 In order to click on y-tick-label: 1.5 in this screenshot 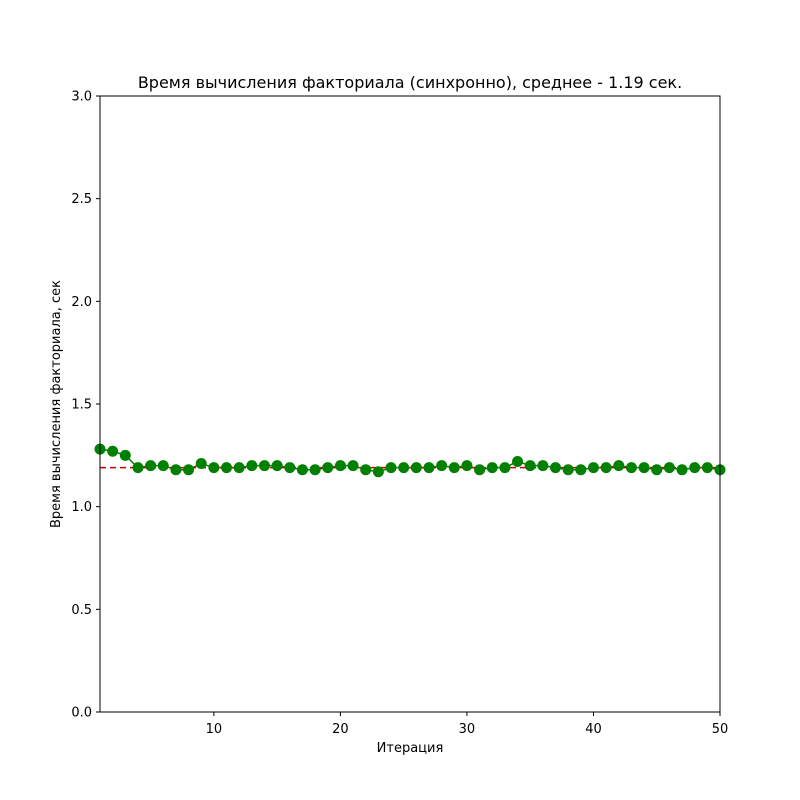, I will do `click(81, 405)`.